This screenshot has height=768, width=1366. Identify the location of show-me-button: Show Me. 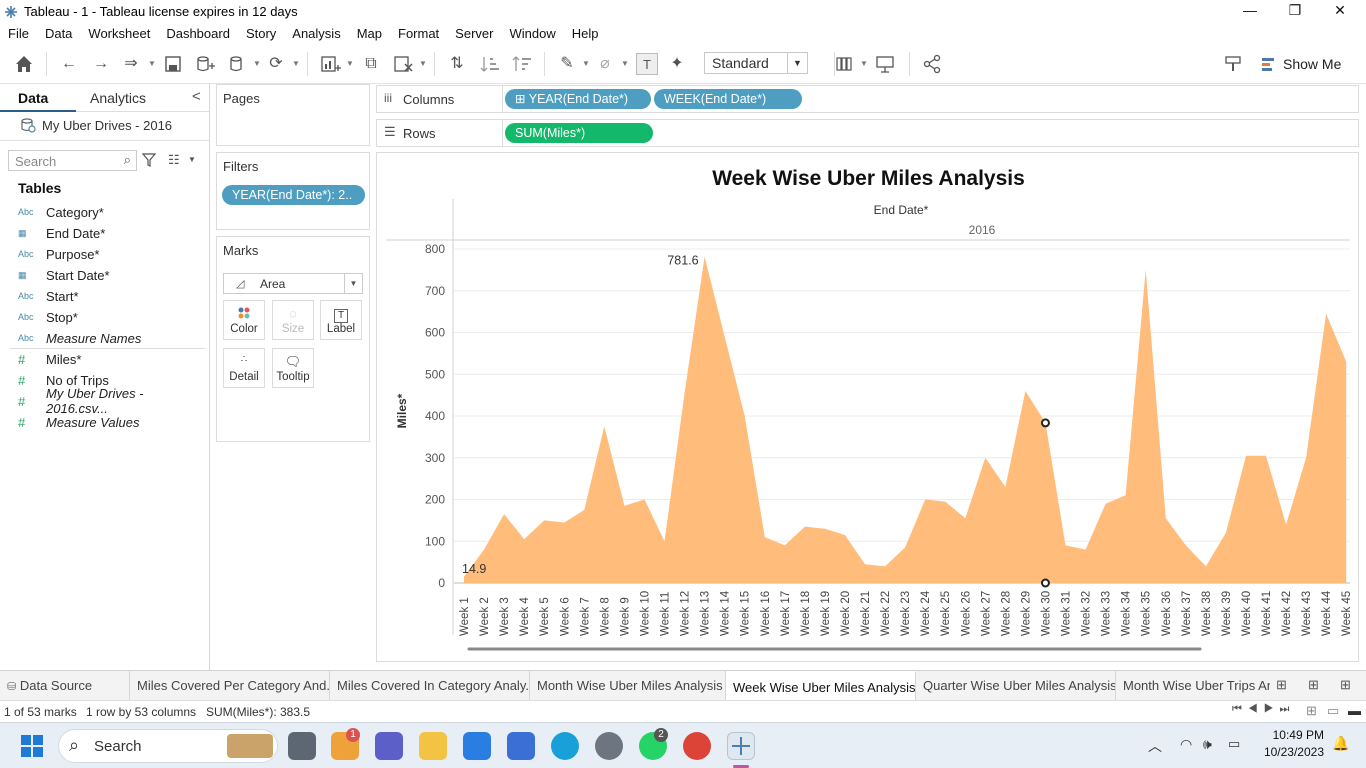
(1312, 64).